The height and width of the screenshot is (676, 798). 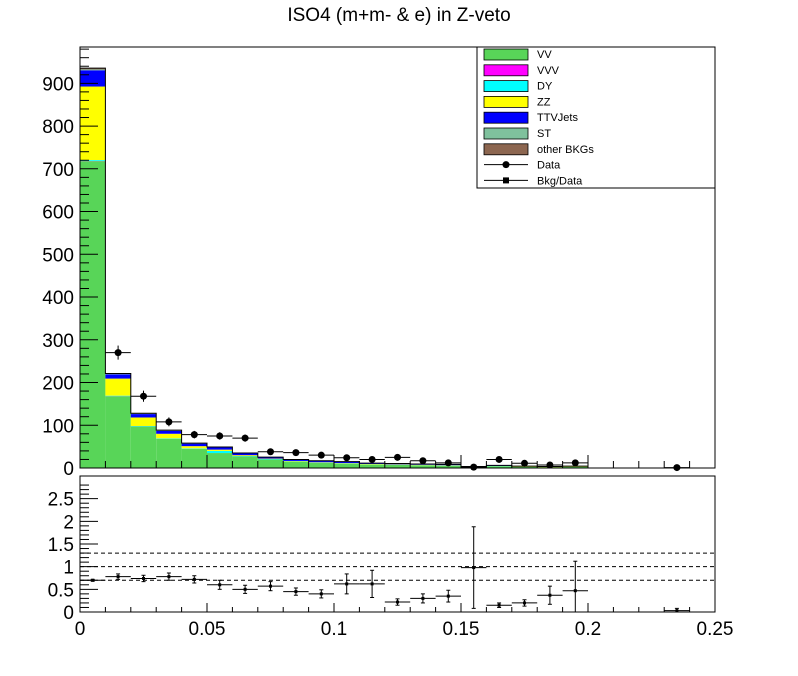 I want to click on main-y-tick-label: 600, so click(x=58, y=213).